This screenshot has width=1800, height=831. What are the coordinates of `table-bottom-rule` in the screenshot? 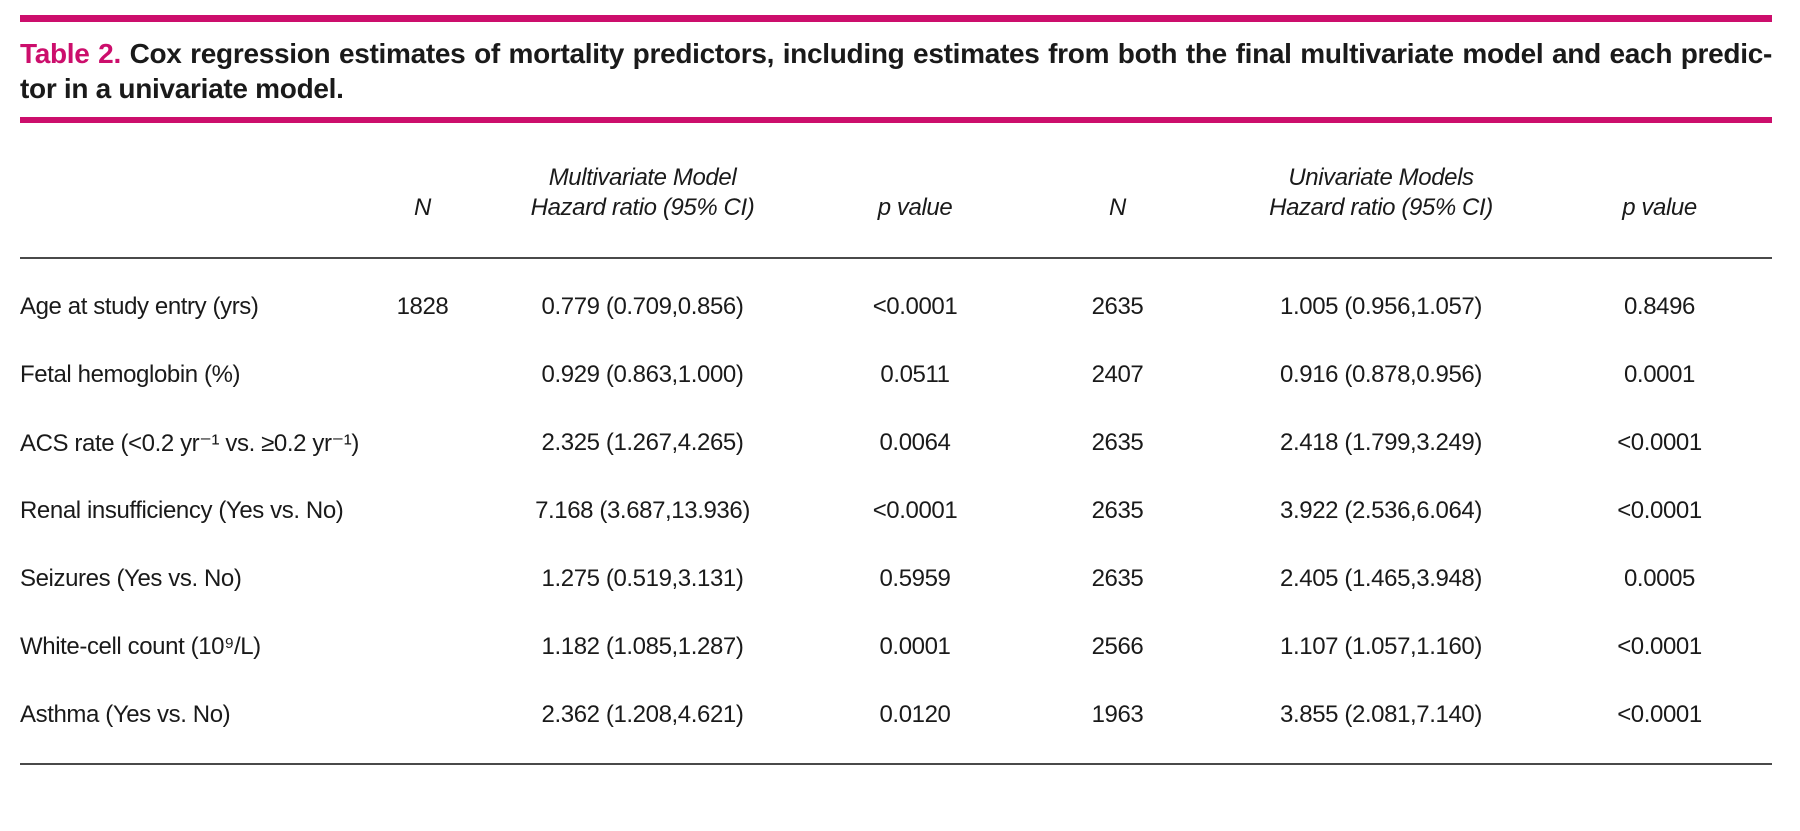 It's located at (896, 764).